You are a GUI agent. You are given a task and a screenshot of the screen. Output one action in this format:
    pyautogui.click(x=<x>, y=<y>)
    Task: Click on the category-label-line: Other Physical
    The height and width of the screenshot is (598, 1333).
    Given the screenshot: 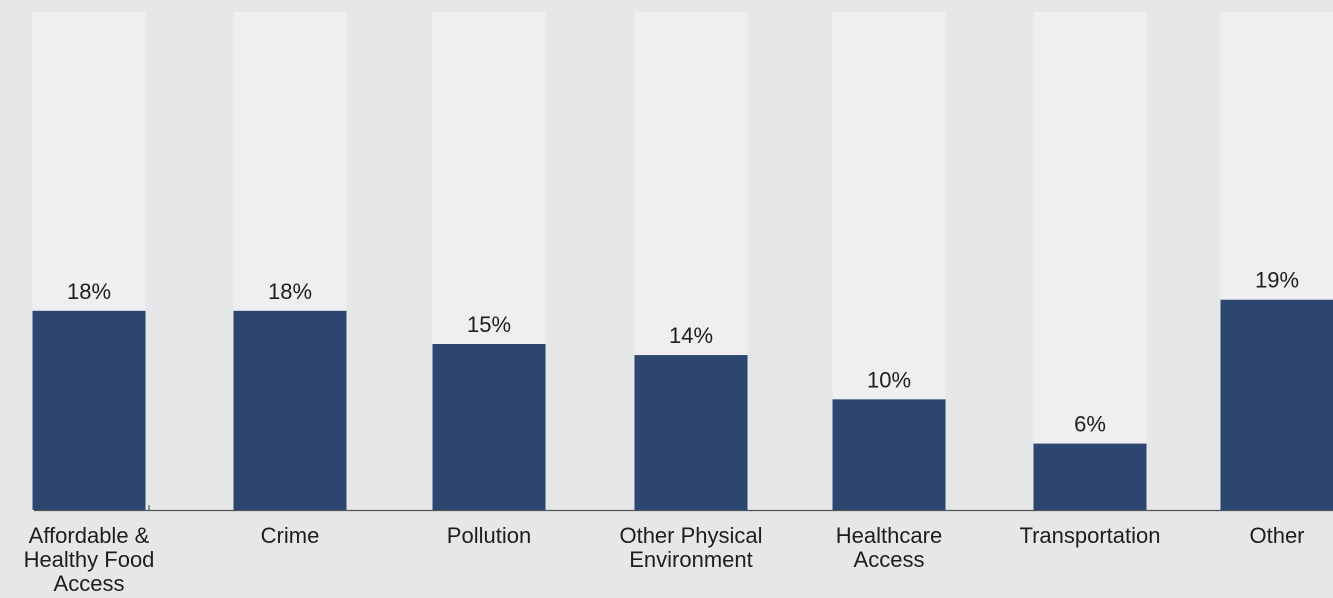 What is the action you would take?
    pyautogui.click(x=690, y=535)
    